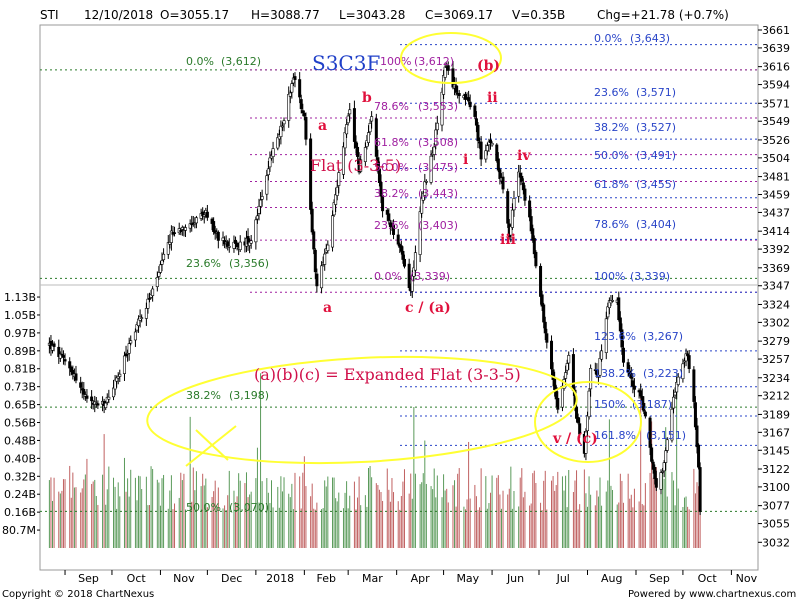 This screenshot has height=604, width=800. I want to click on price-tick-label: 3324, so click(776, 304).